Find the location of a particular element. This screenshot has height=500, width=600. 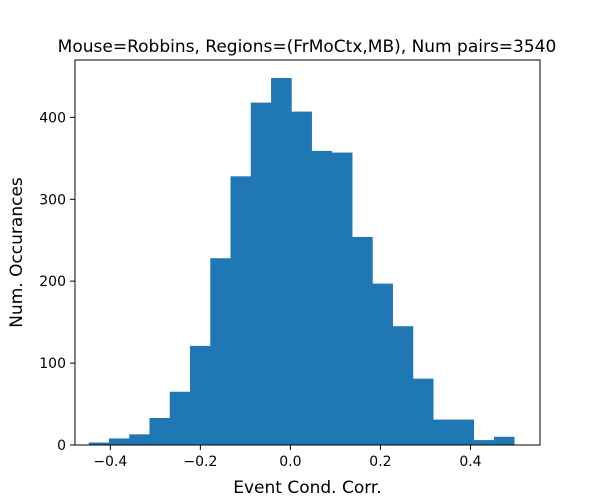

x-tick-label: 0.0 is located at coordinates (290, 462).